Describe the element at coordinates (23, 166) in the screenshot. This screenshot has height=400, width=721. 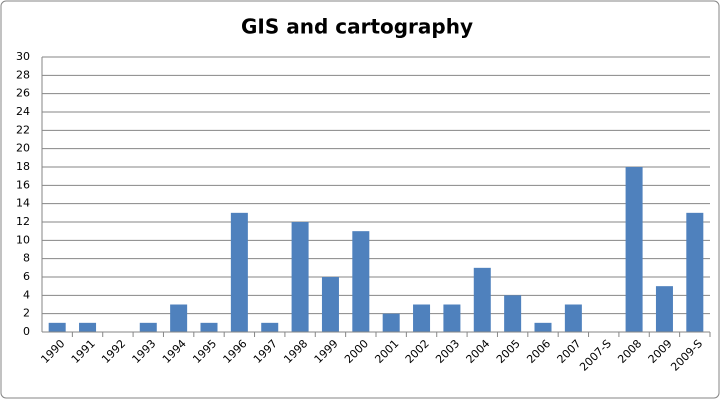
I see `y-tick-label: 18` at that location.